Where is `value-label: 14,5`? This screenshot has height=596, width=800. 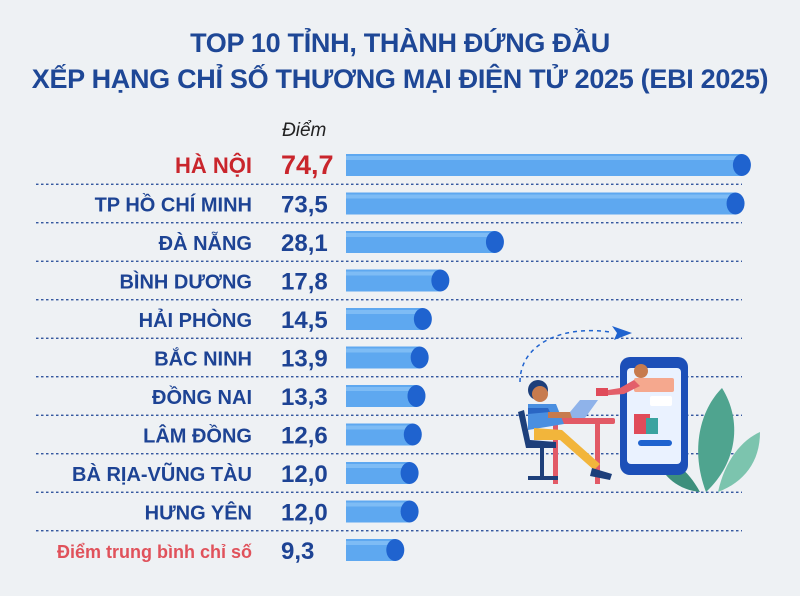
value-label: 14,5 is located at coordinates (304, 320).